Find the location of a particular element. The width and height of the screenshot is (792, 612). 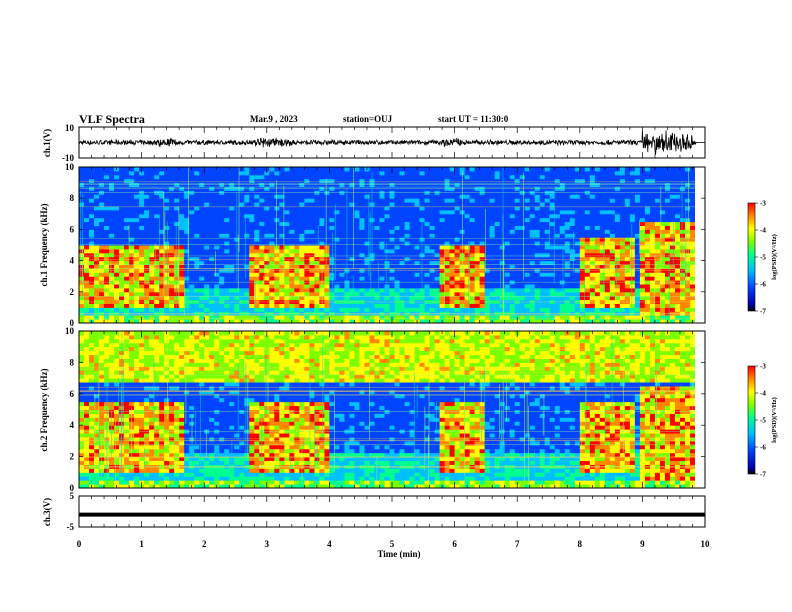

ch1-waveform-panel: 10 -10 ch.1(V) is located at coordinates (374, 143).